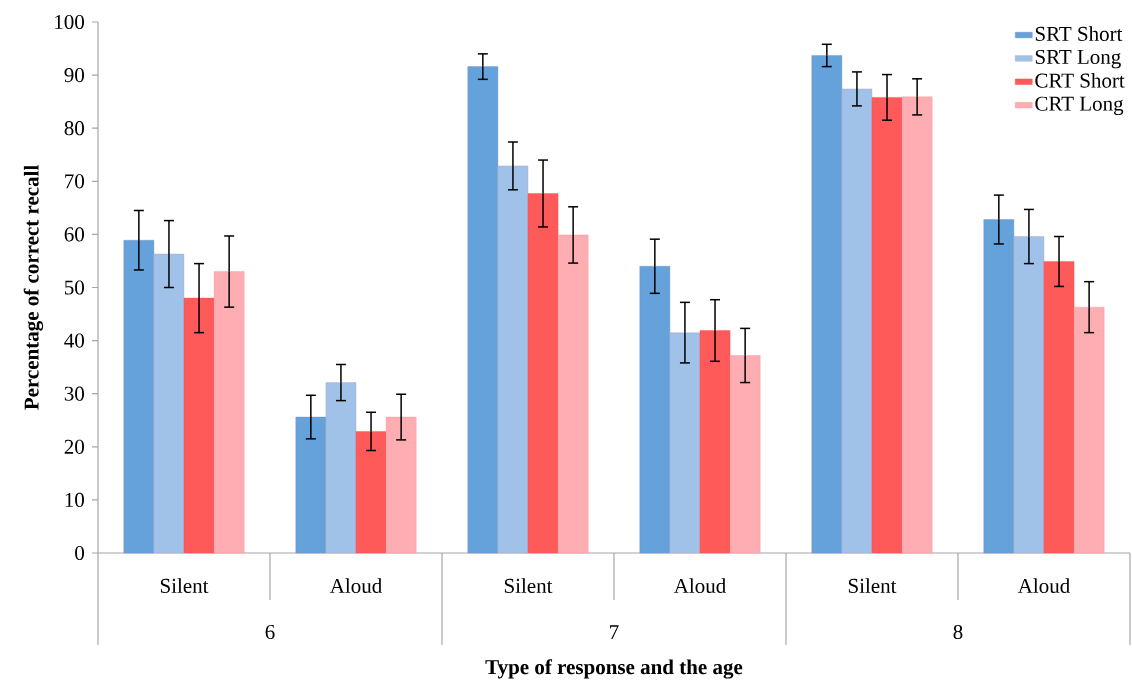 The height and width of the screenshot is (684, 1132). I want to click on y-tick-label: 80, so click(74, 128).